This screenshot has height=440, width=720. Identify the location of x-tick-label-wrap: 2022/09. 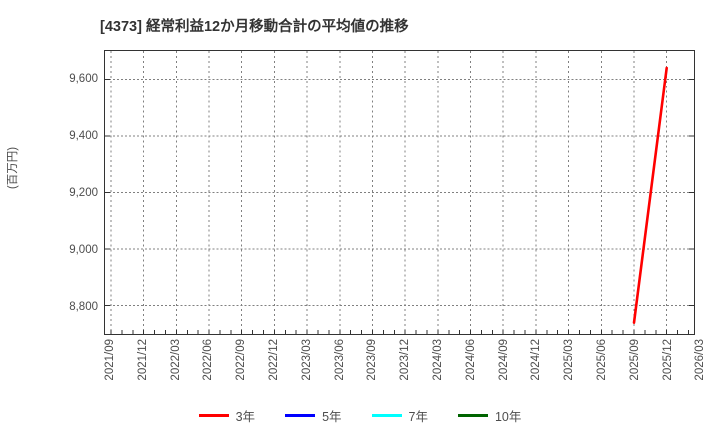
(241, 368).